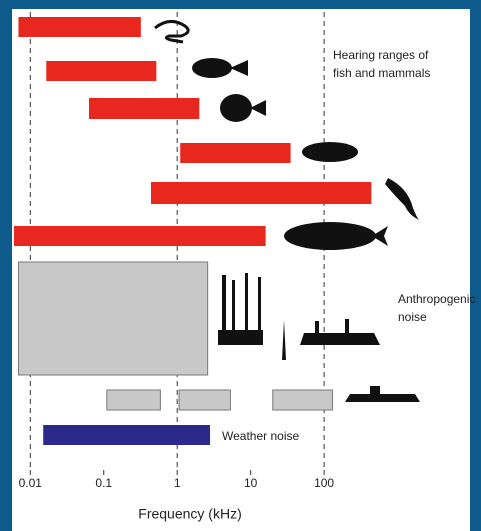  What do you see at coordinates (172, 32) in the screenshot?
I see `eel-icon` at bounding box center [172, 32].